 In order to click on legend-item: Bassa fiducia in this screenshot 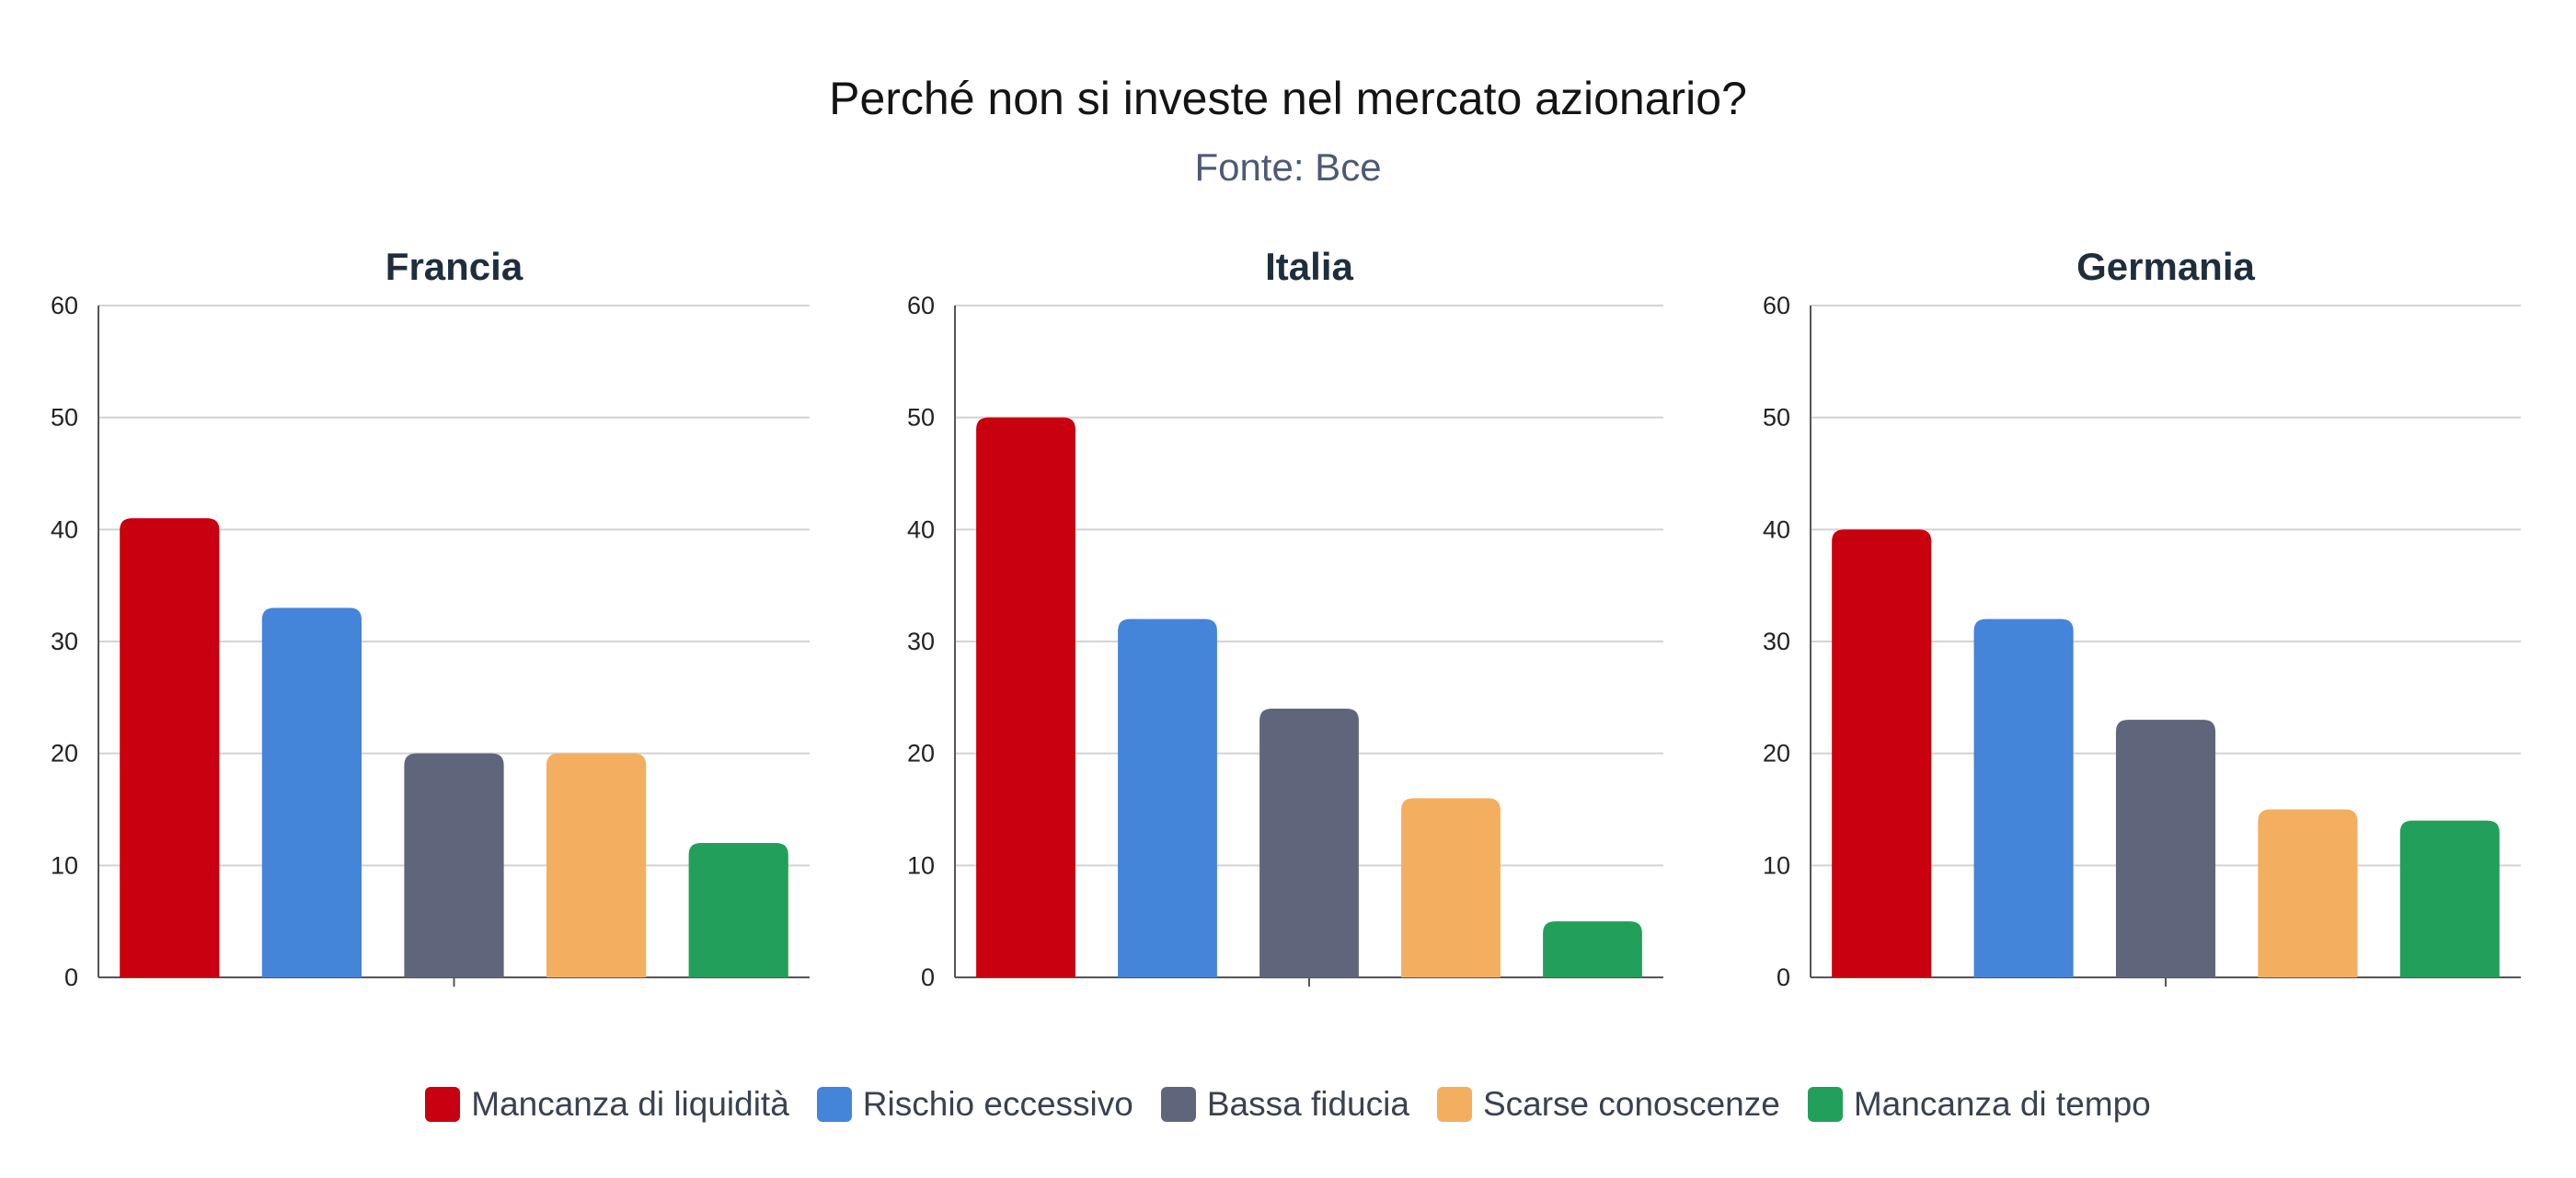, I will do `click(1284, 1104)`.